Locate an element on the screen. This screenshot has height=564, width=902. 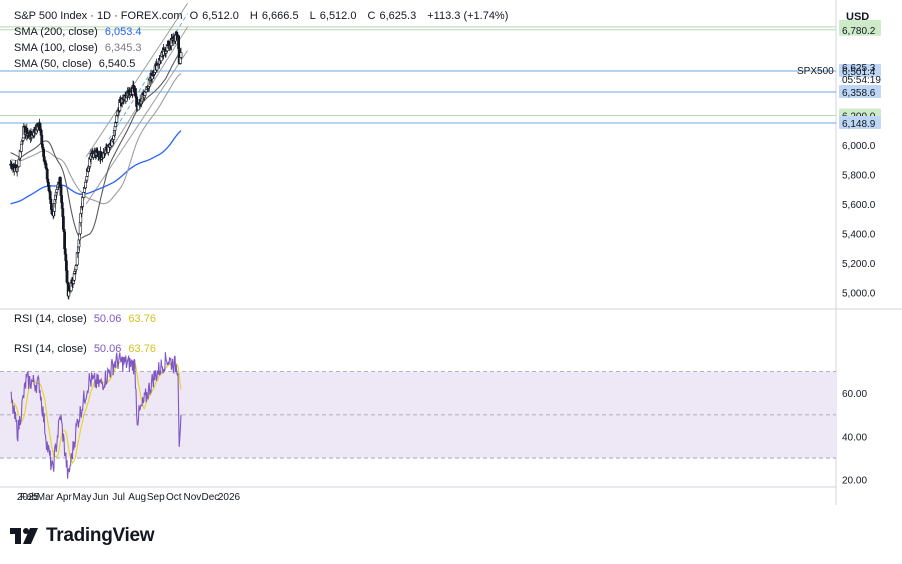
time-tick-label: Oct is located at coordinates (174, 497).